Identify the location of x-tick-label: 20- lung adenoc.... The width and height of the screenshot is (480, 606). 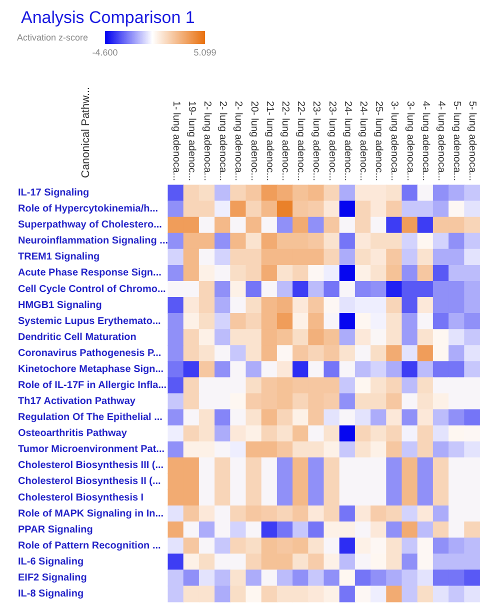
(254, 140).